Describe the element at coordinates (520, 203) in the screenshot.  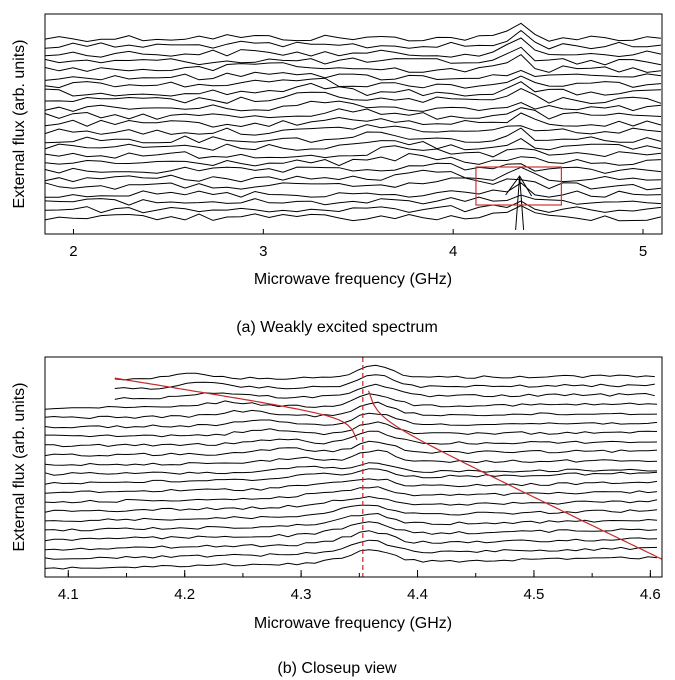
I see `resonance-spike-a` at that location.